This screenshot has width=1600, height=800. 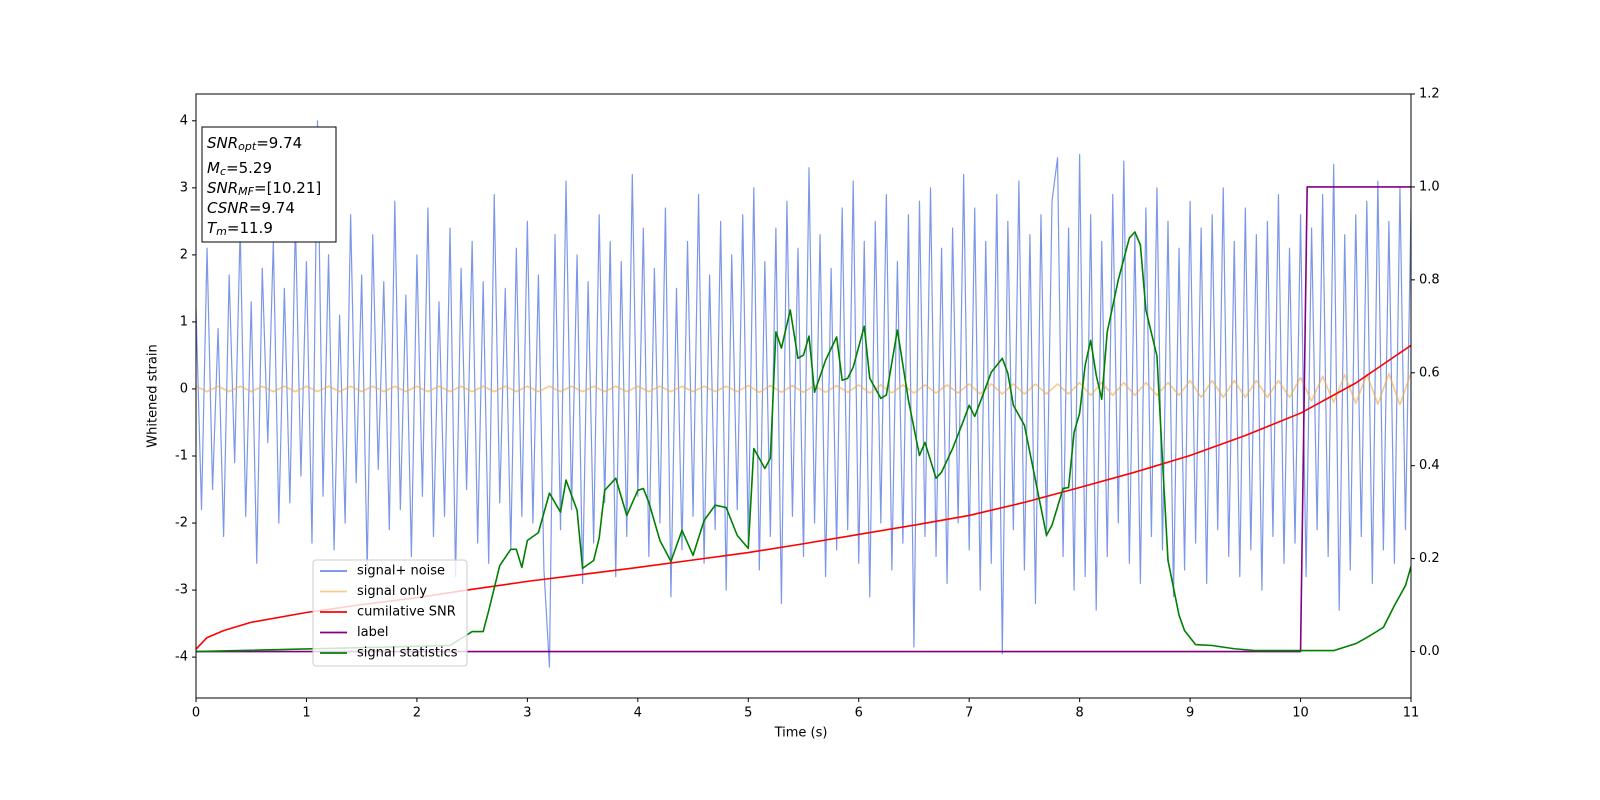 What do you see at coordinates (638, 713) in the screenshot?
I see `x-tick-label: 4` at bounding box center [638, 713].